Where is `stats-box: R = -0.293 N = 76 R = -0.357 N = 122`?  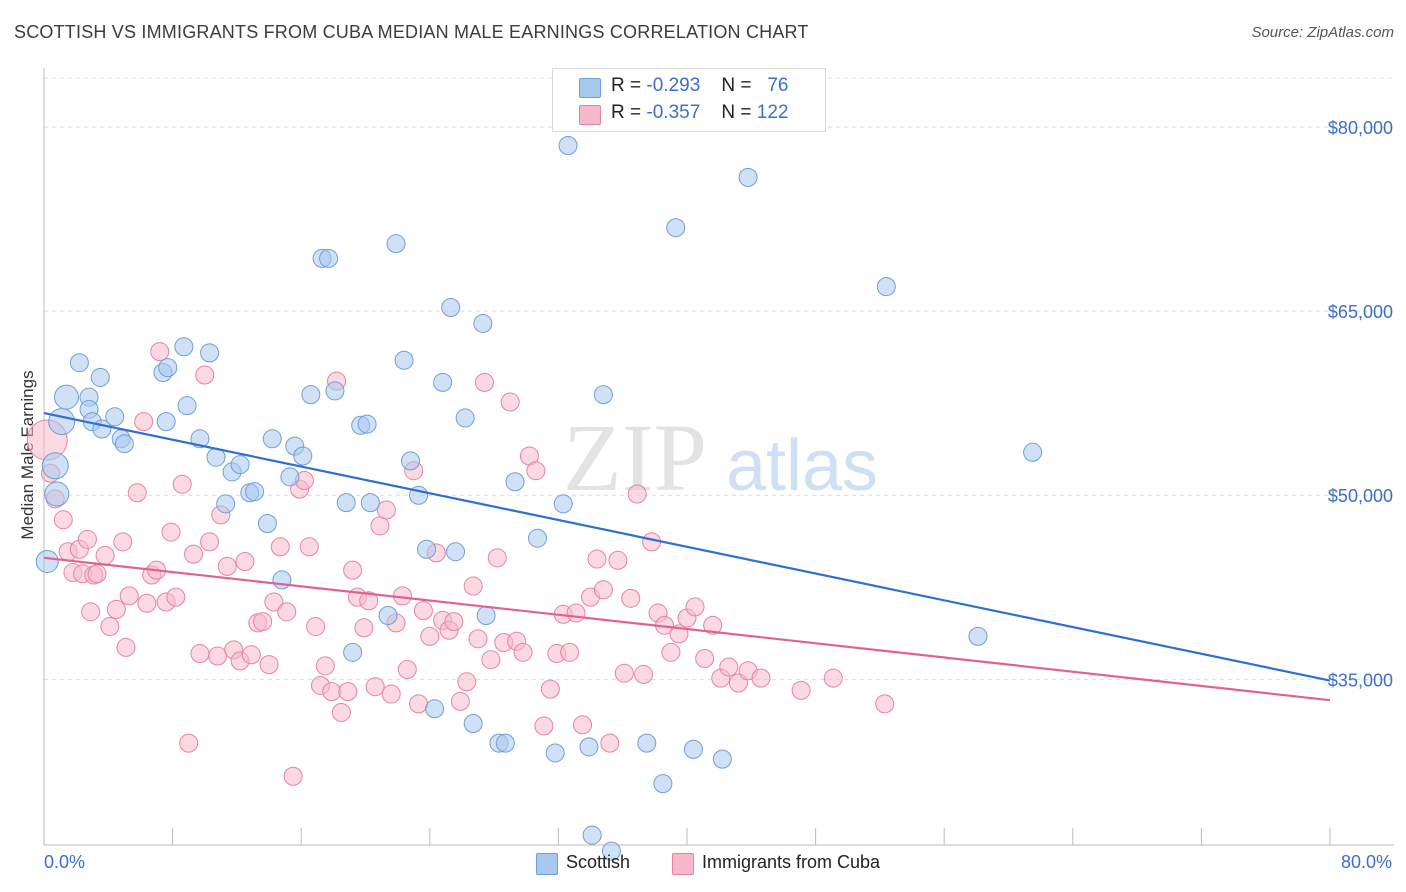
stats-box: R = -0.293 N = 76 R = -0.357 N = 122 is located at coordinates (689, 100).